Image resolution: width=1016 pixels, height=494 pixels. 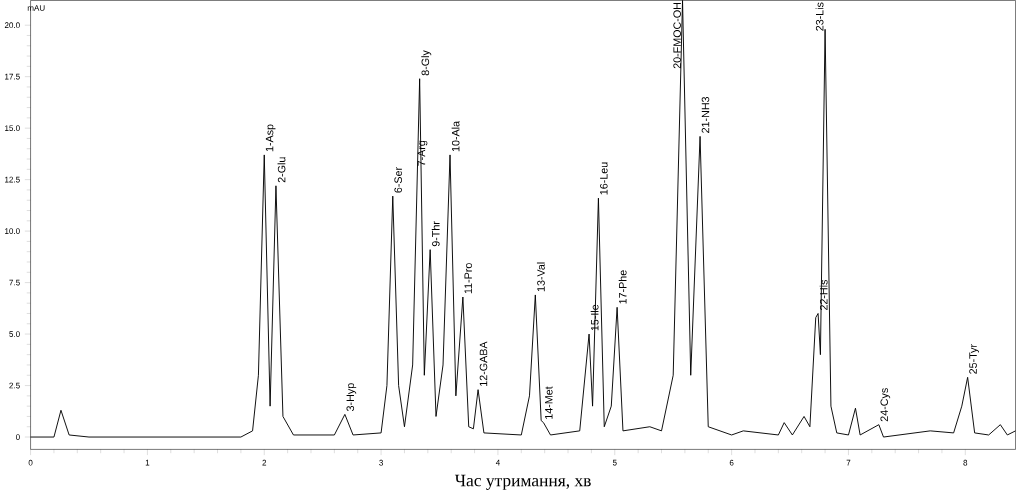 I want to click on x-tick-label: 8, so click(x=965, y=462).